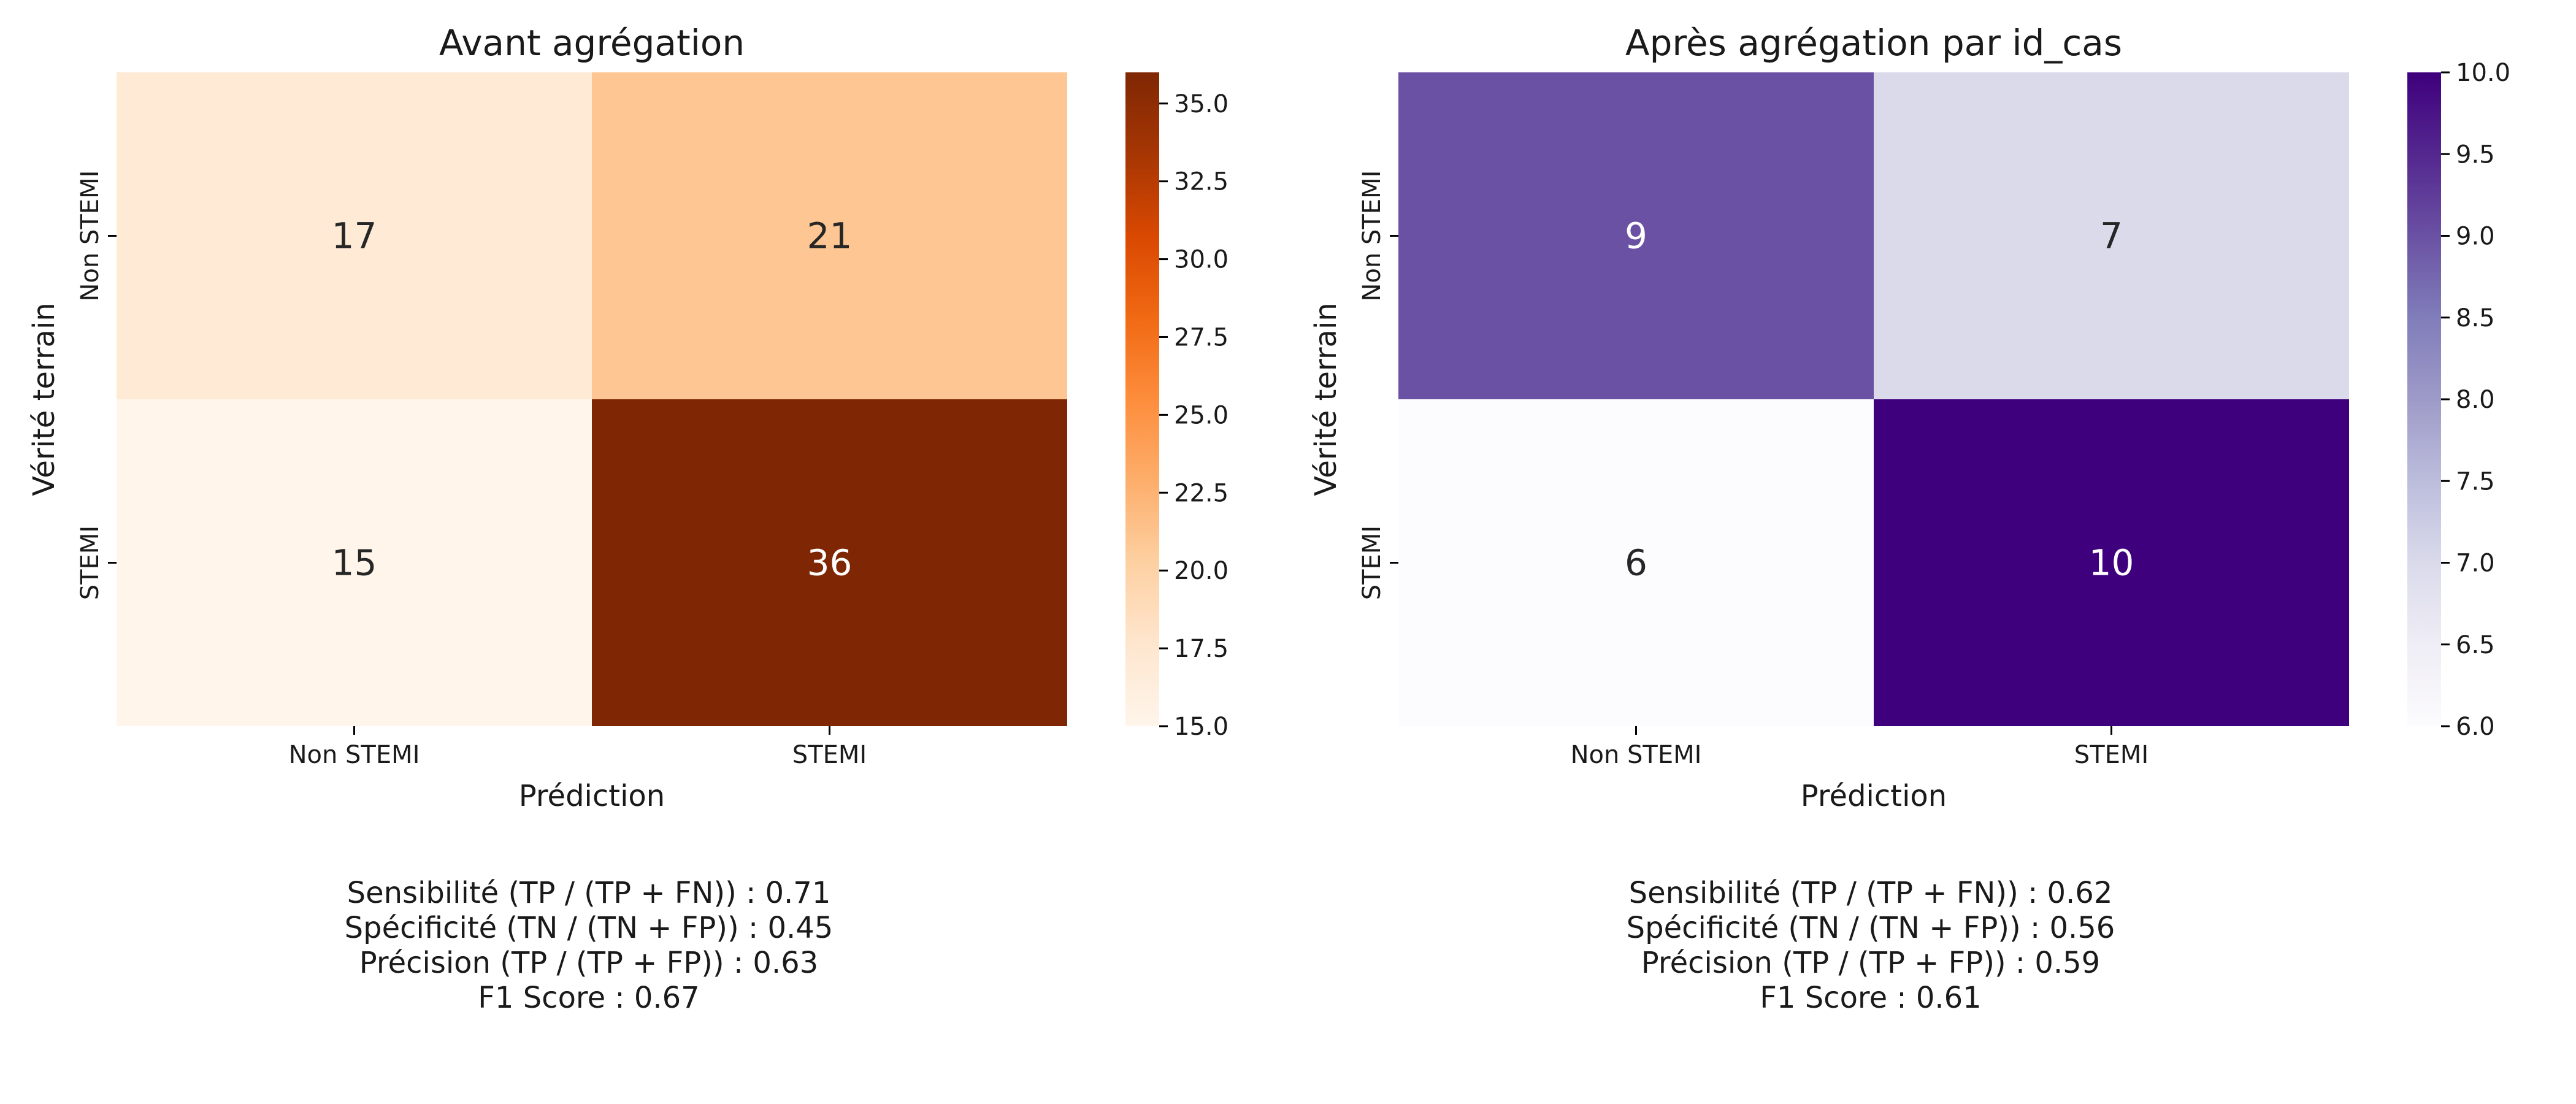 The width and height of the screenshot is (2576, 1104). I want to click on cell-value-label: 21, so click(830, 236).